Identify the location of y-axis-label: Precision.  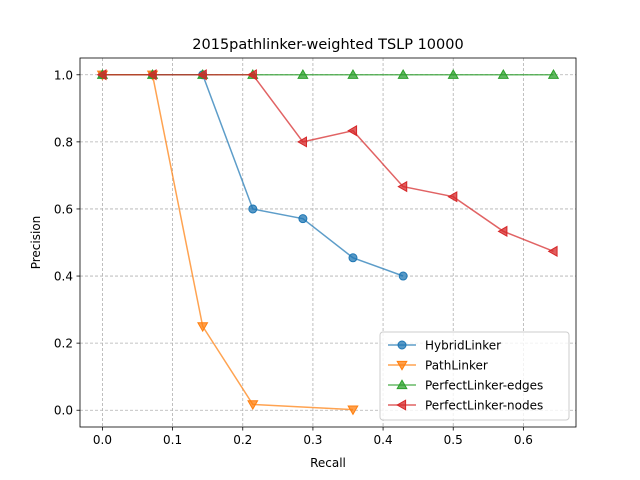
(36, 243).